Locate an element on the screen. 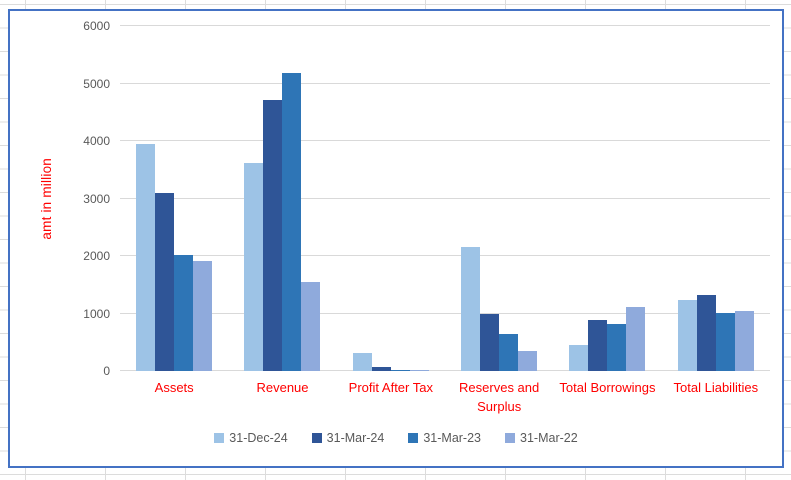 This screenshot has width=791, height=480. legend-label: 31-Mar-22 is located at coordinates (549, 438).